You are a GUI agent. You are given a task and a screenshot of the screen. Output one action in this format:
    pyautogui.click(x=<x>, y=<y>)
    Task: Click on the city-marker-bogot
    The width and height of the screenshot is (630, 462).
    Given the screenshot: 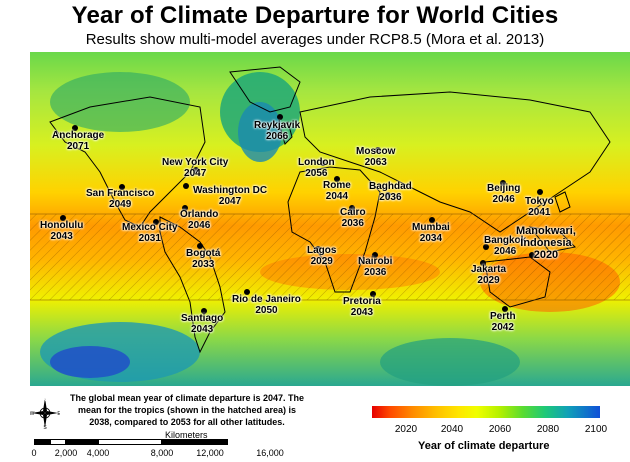 What is the action you would take?
    pyautogui.click(x=200, y=246)
    